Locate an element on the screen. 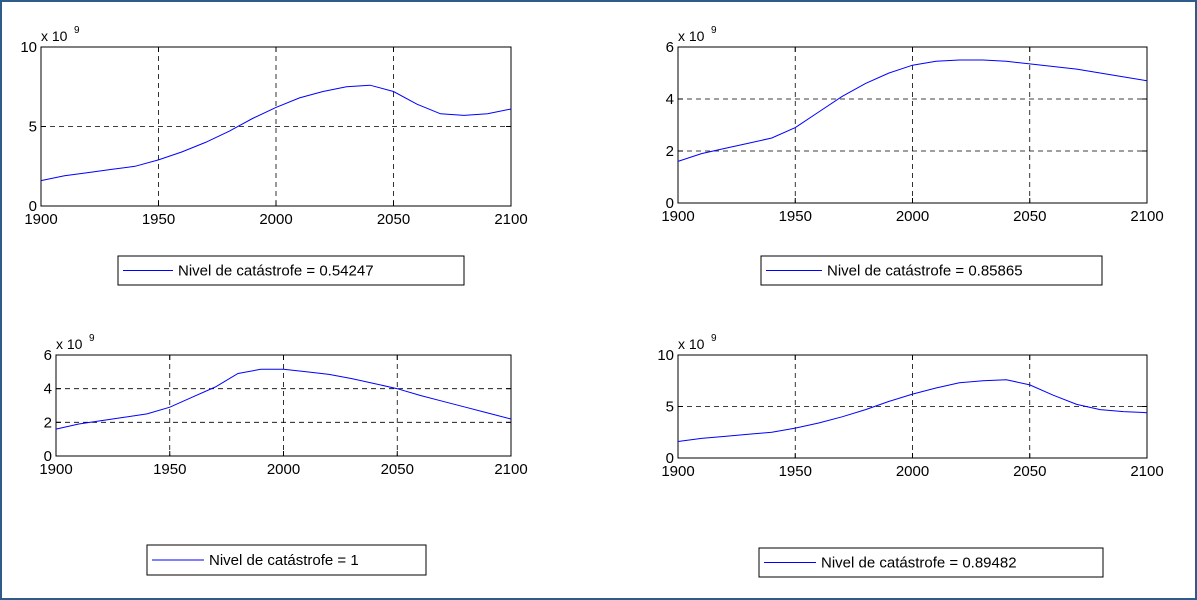 The image size is (1197, 600). legend-label: Nivel de catástrofe = 1 is located at coordinates (284, 560).